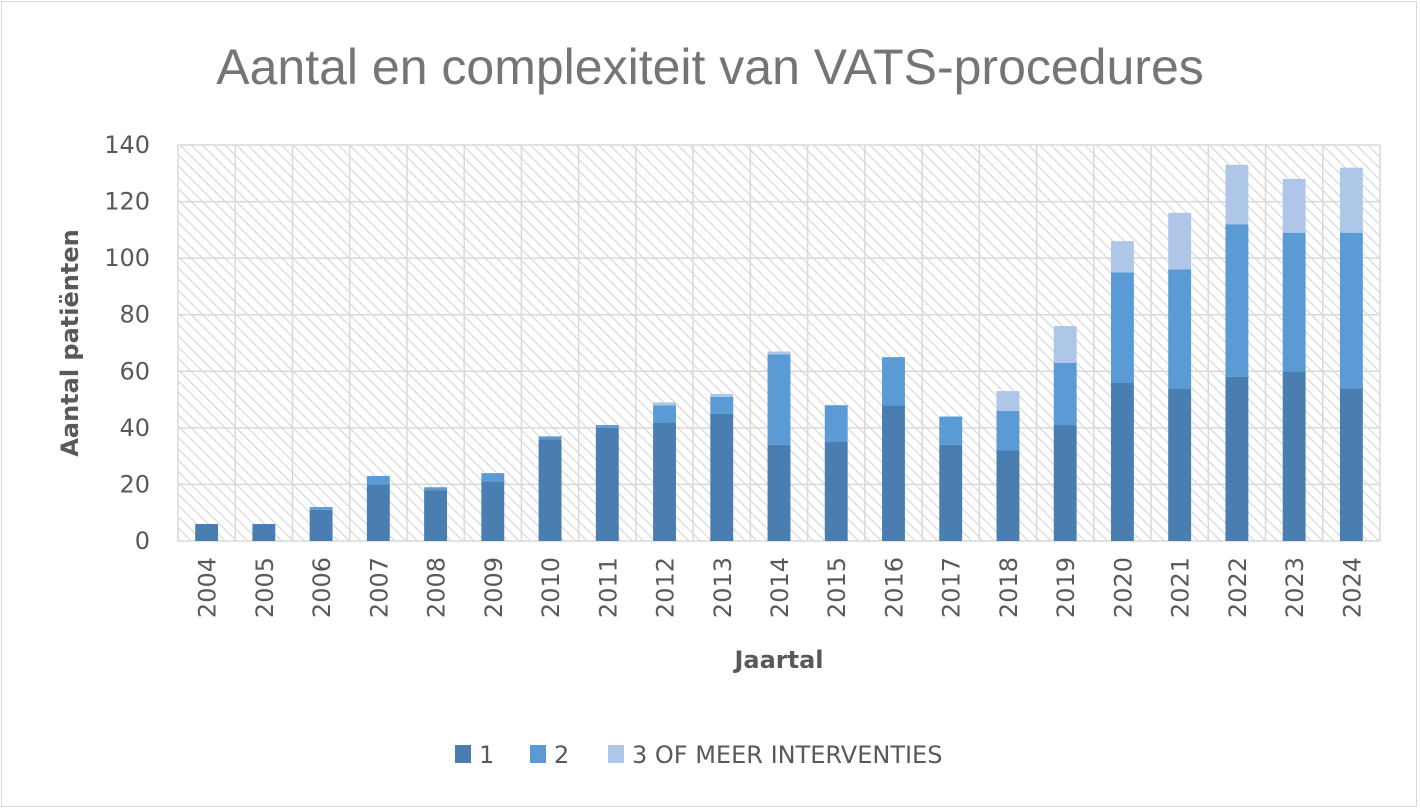 This screenshot has width=1420, height=810. Describe the element at coordinates (1180, 464) in the screenshot. I see `bar-series-1-2021` at that location.